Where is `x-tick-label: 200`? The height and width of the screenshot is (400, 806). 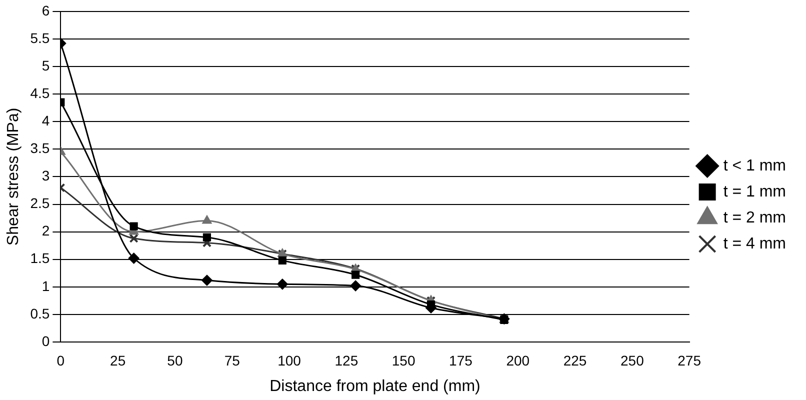 x-tick-label: 200 is located at coordinates (518, 360).